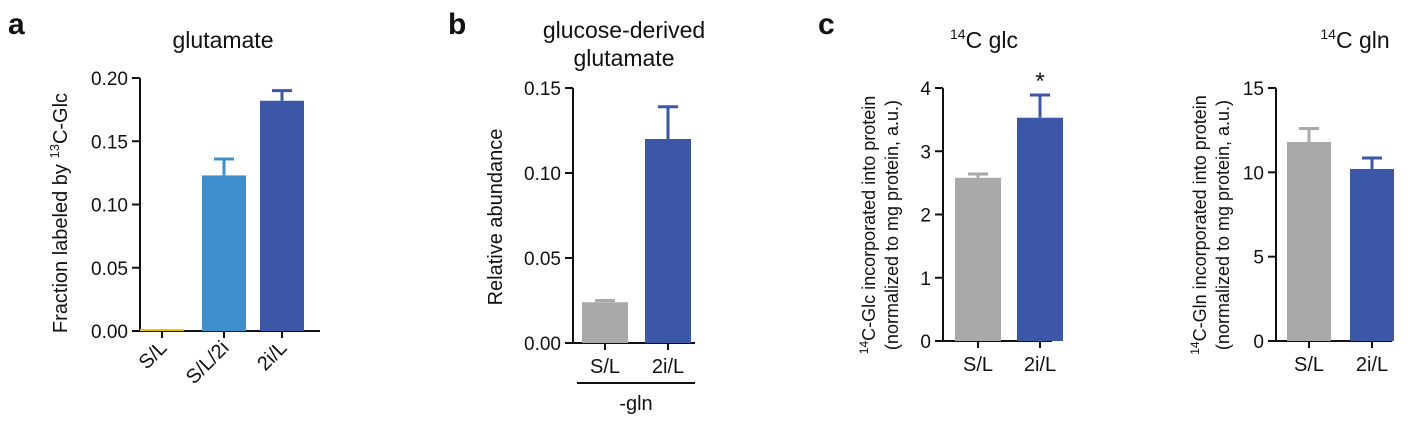 Image resolution: width=1425 pixels, height=426 pixels. What do you see at coordinates (61, 118) in the screenshot?
I see `chart-a-ylabel-post: C-Glc` at bounding box center [61, 118].